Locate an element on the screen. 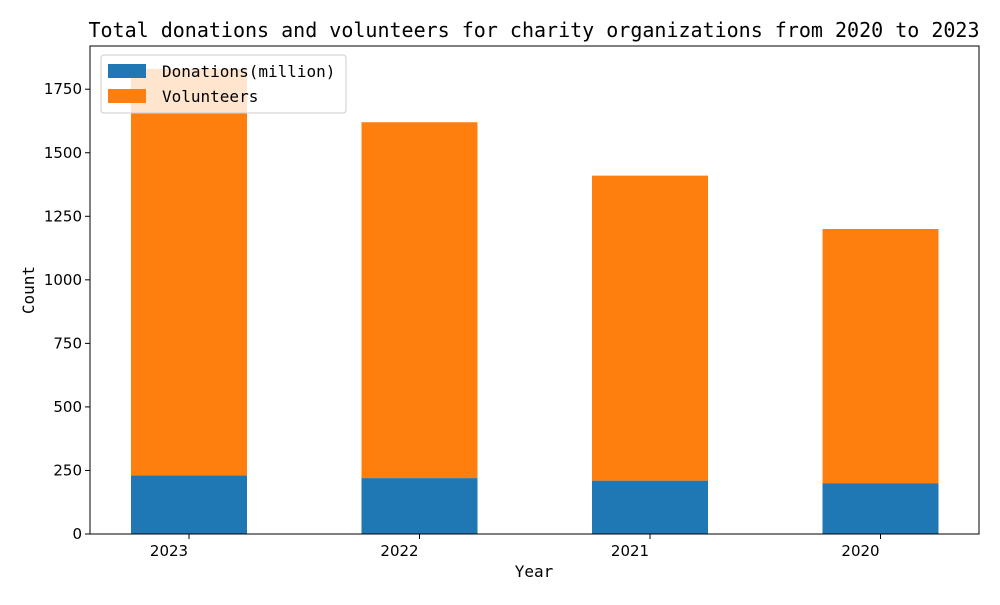 This screenshot has height=605, width=1000. legend-swatch-donations is located at coordinates (127, 71).